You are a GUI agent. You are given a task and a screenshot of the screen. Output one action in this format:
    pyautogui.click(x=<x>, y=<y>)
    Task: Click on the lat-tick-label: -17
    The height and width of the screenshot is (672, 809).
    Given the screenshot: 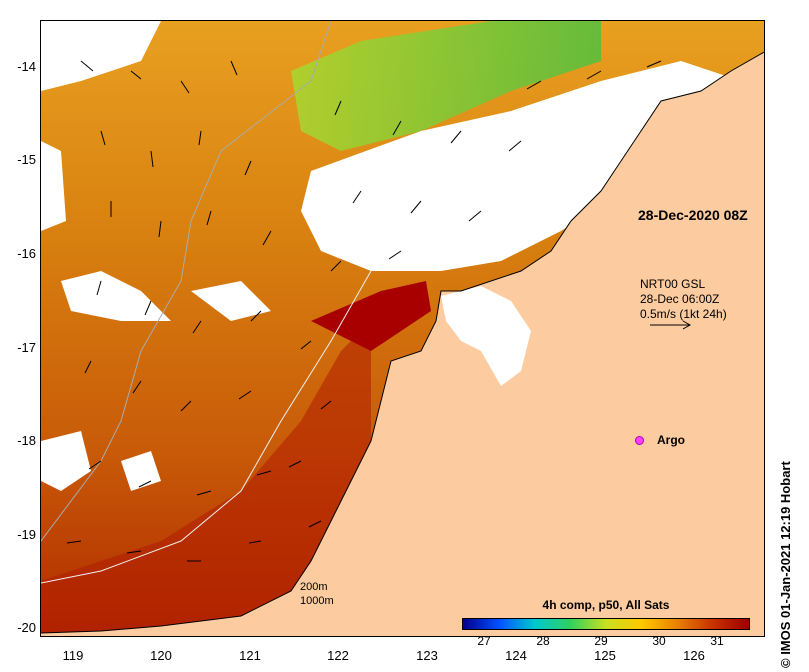 What is the action you would take?
    pyautogui.click(x=26, y=347)
    